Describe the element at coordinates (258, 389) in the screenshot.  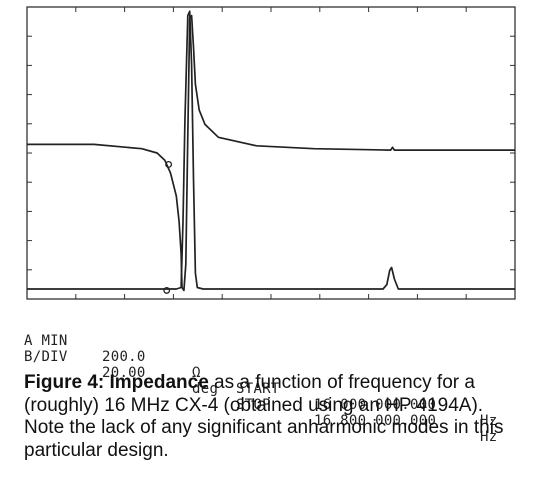
I see `readout-start-label: START` at that location.